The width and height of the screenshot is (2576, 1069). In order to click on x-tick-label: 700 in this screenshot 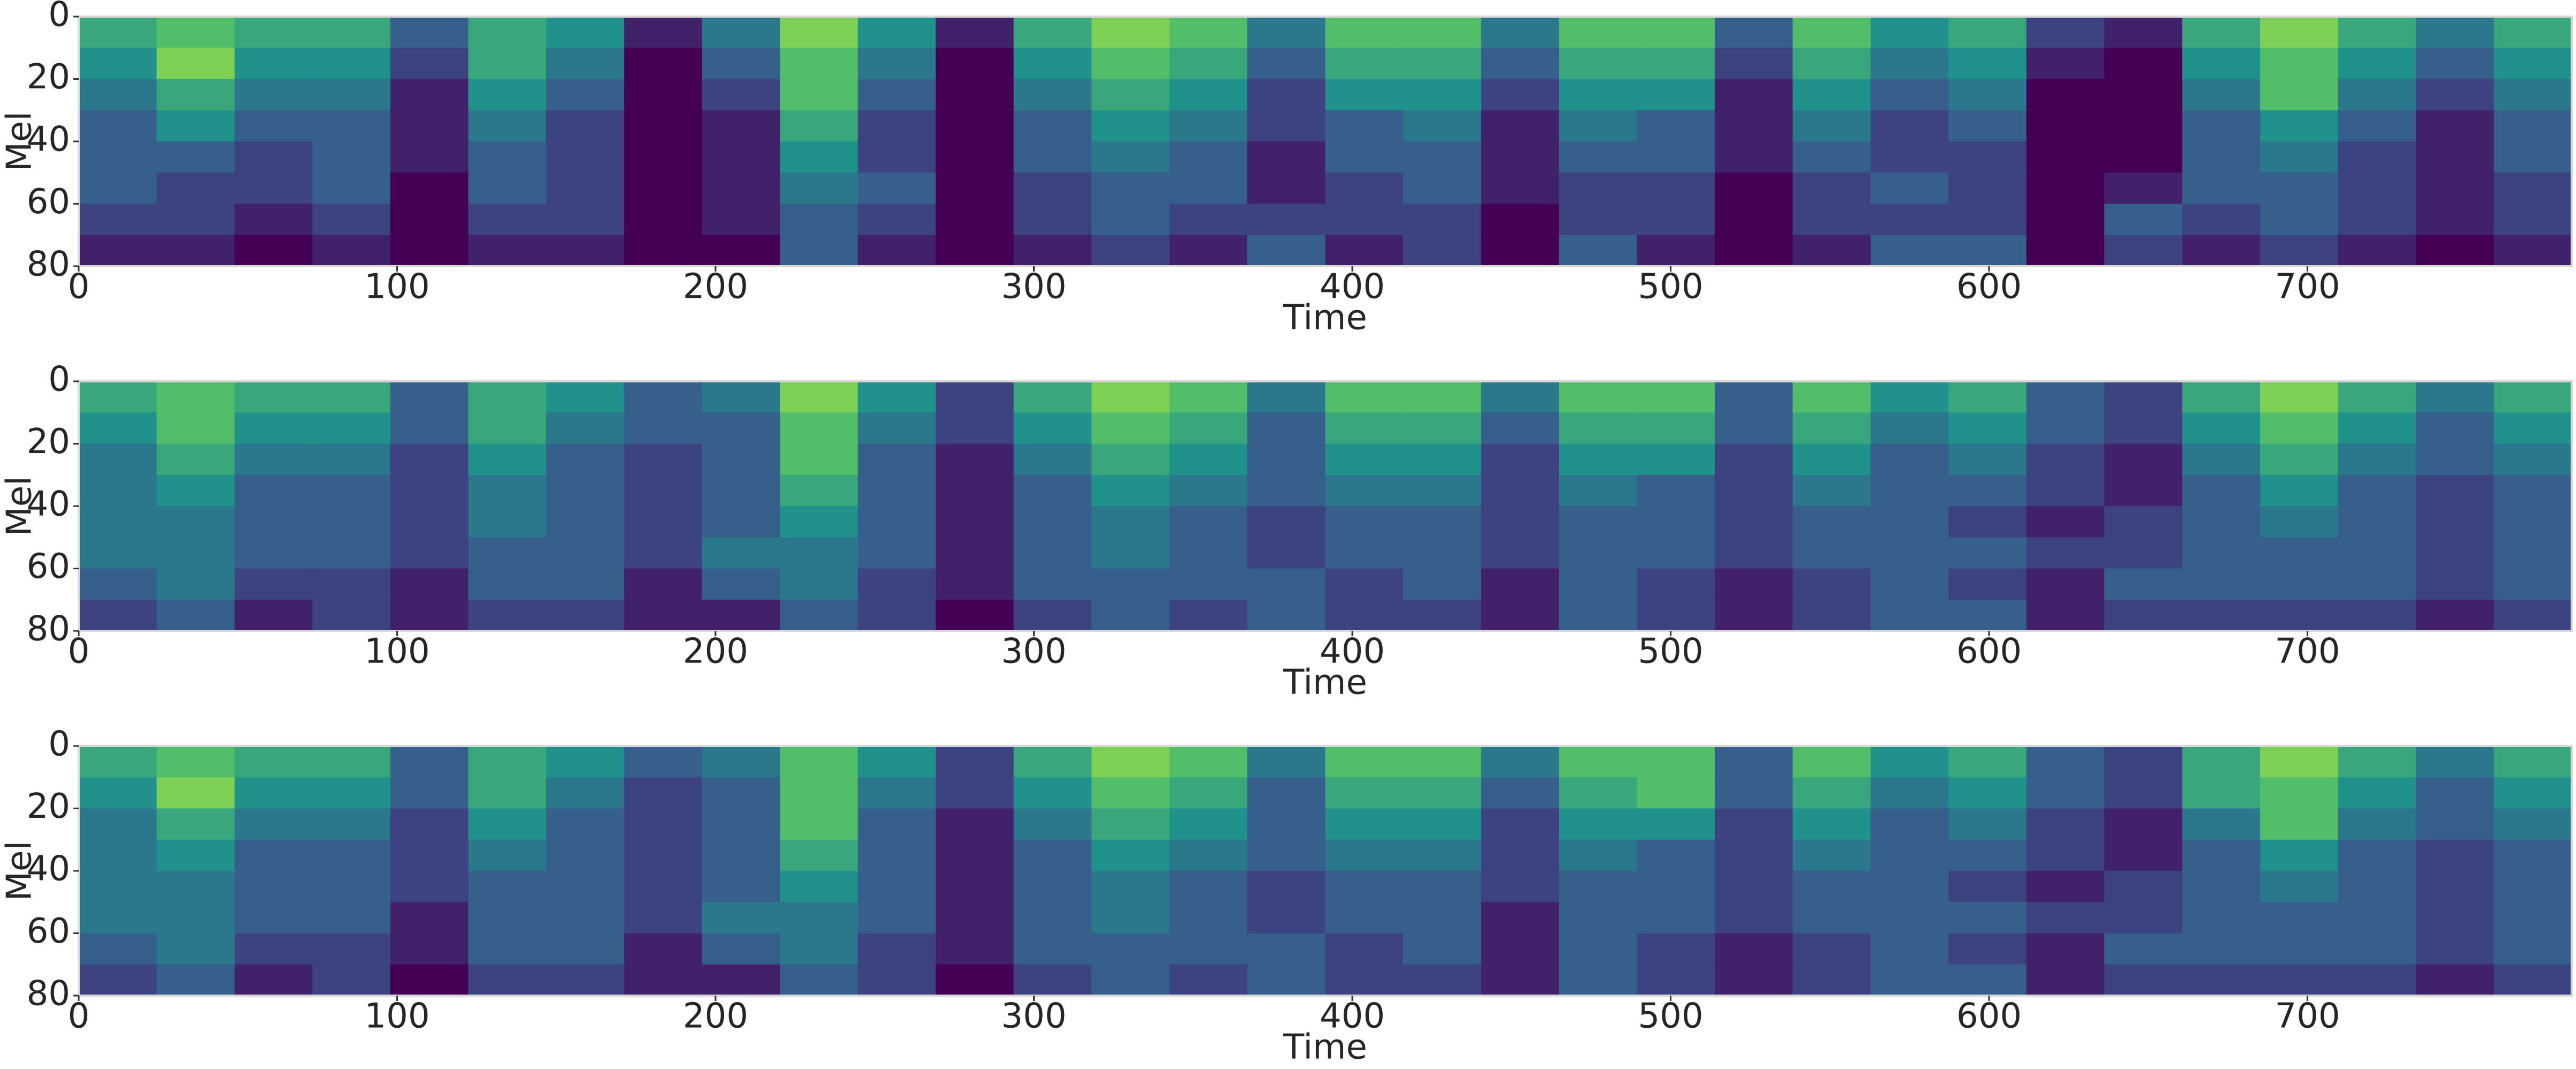, I will do `click(2307, 652)`.